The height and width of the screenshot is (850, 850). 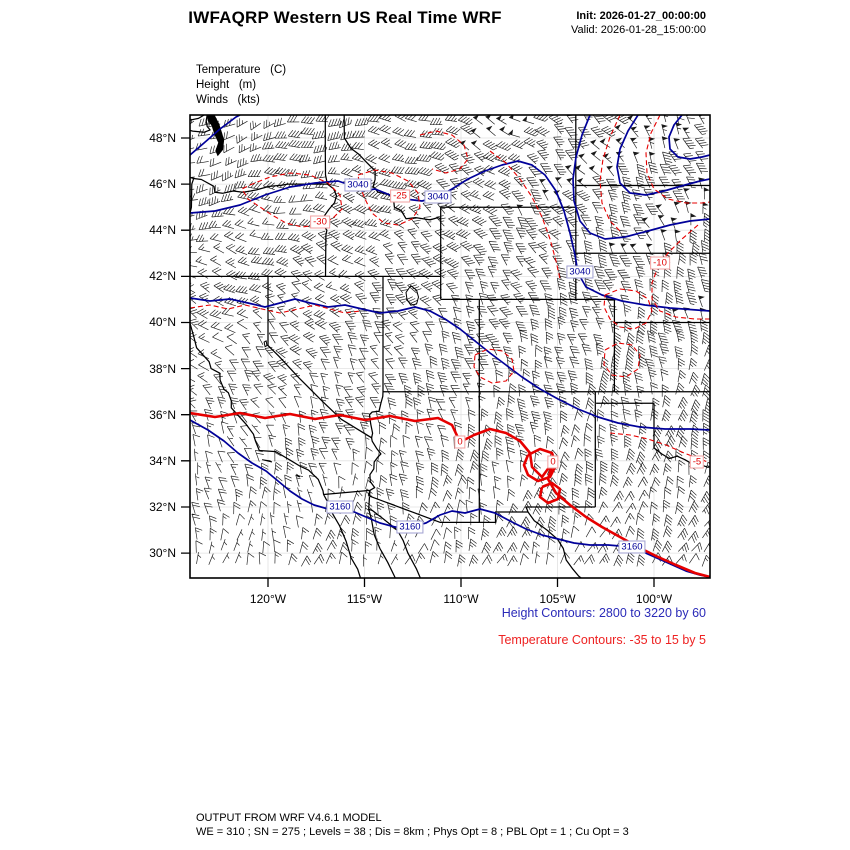 I want to click on valid-timestamp: Valid: 2026-01-28_15:00:00, so click(x=638, y=30).